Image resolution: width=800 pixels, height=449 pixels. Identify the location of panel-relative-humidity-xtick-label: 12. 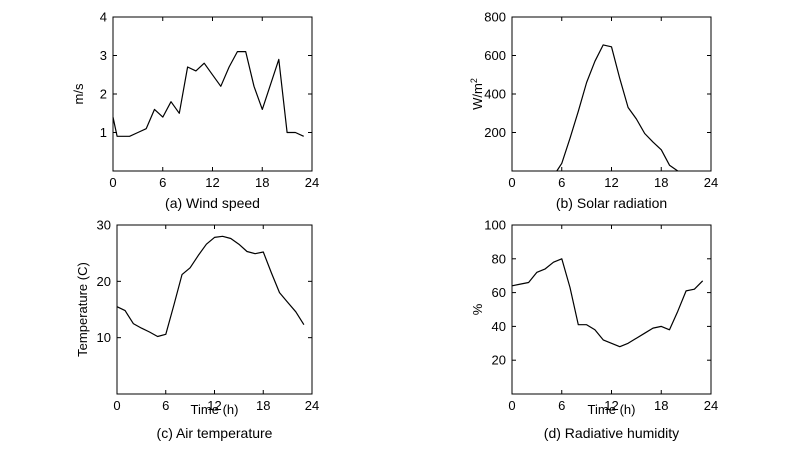
(611, 405).